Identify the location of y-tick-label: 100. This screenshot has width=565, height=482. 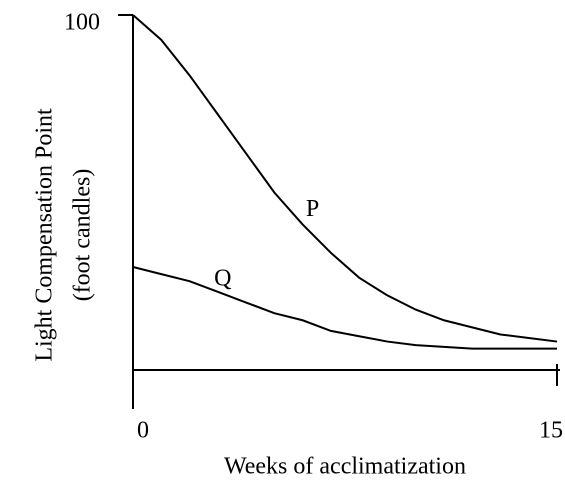
(82, 23).